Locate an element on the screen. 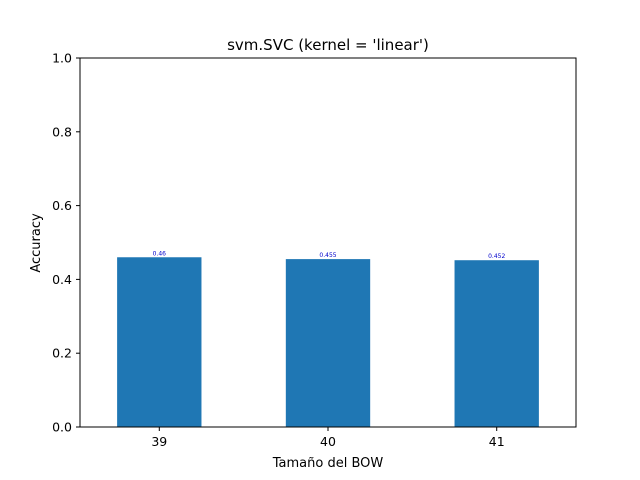 Image resolution: width=640 pixels, height=480 pixels. y-axis: 0.0 0.2 0.4 0.6 0.8 1.0 is located at coordinates (66, 243).